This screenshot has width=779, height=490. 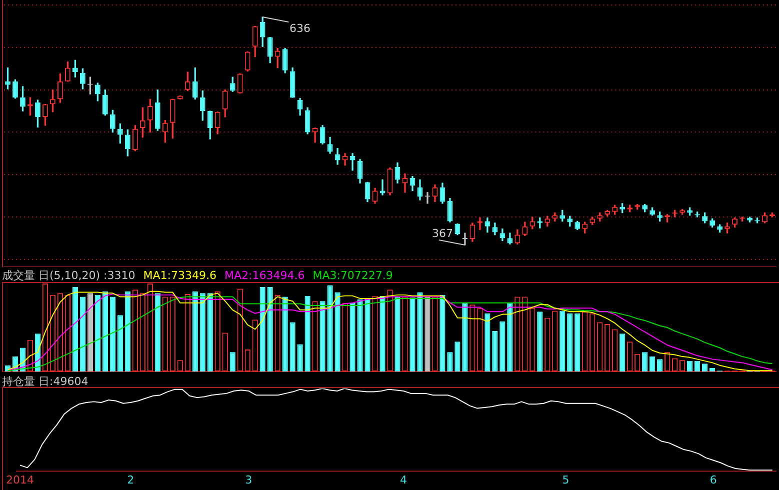 I want to click on series-label: MA2:163494.6, so click(x=264, y=275).